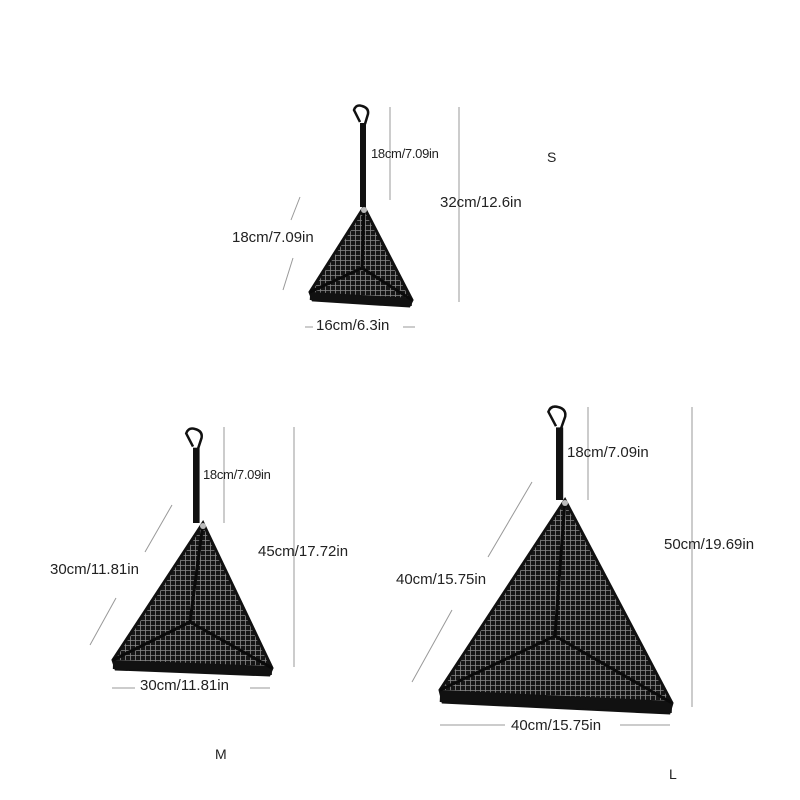  Describe the element at coordinates (556, 725) in the screenshot. I see `l-base-width: 40cm/15.75in` at that location.